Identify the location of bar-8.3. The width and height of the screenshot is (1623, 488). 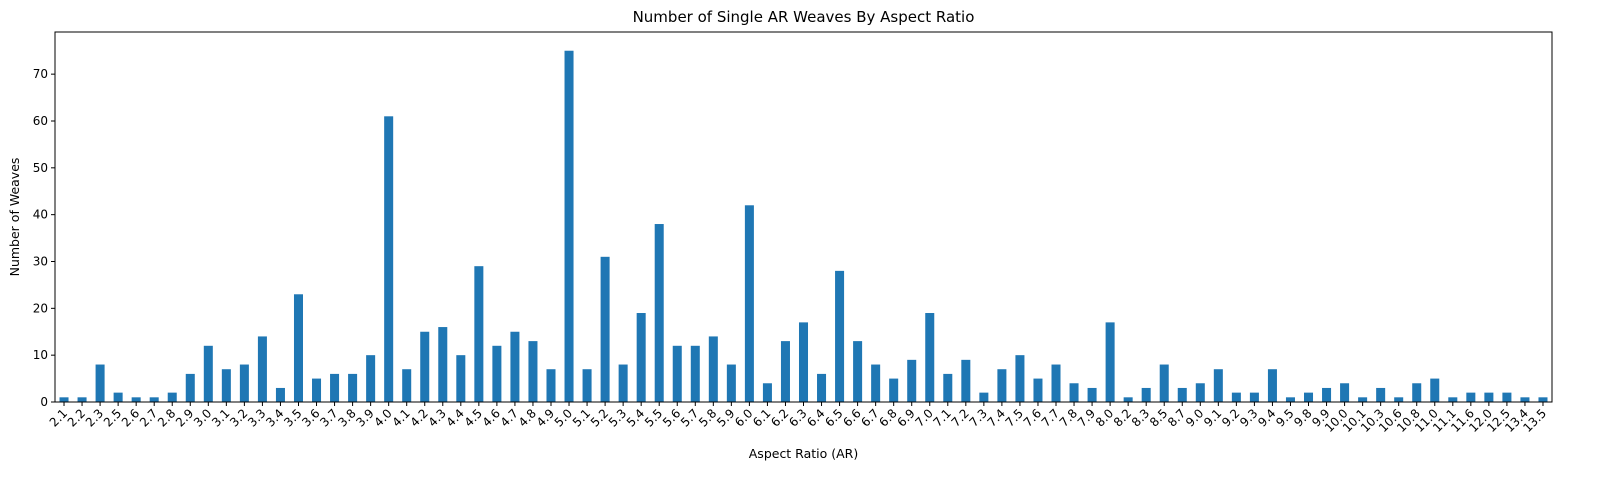
(1146, 394).